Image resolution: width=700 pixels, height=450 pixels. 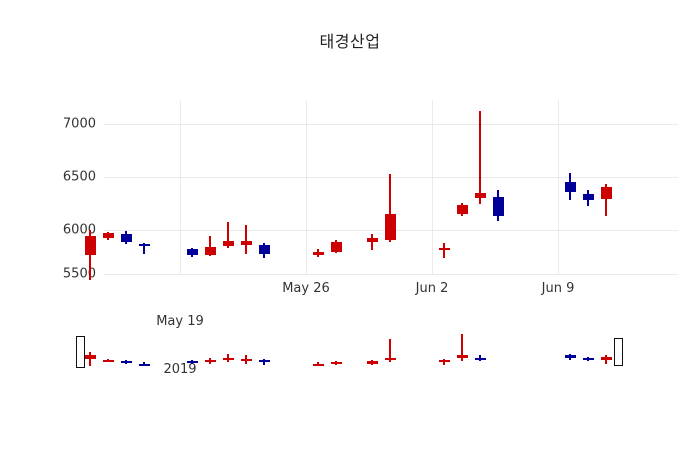 What do you see at coordinates (79, 274) in the screenshot?
I see `y-axis-tick-5500: 5500` at bounding box center [79, 274].